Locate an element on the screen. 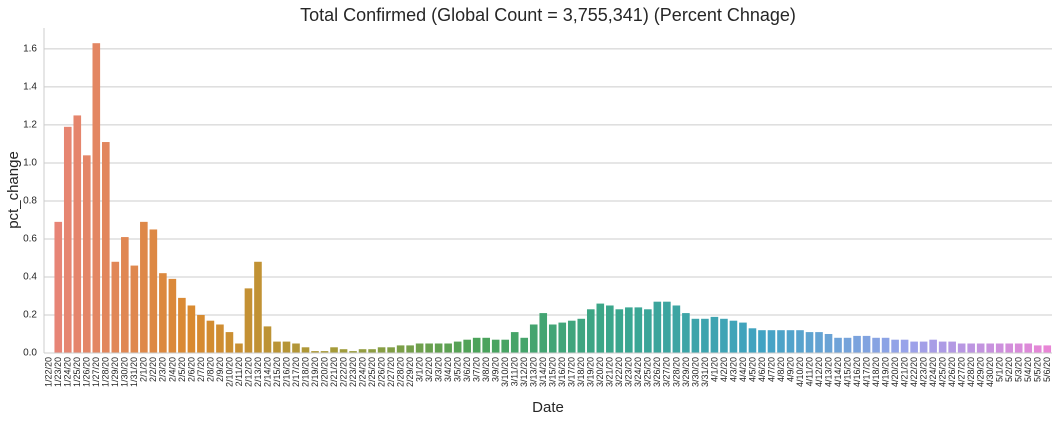 Image resolution: width=1060 pixels, height=421 pixels. x-tick-label: 4/12/20 is located at coordinates (819, 372).